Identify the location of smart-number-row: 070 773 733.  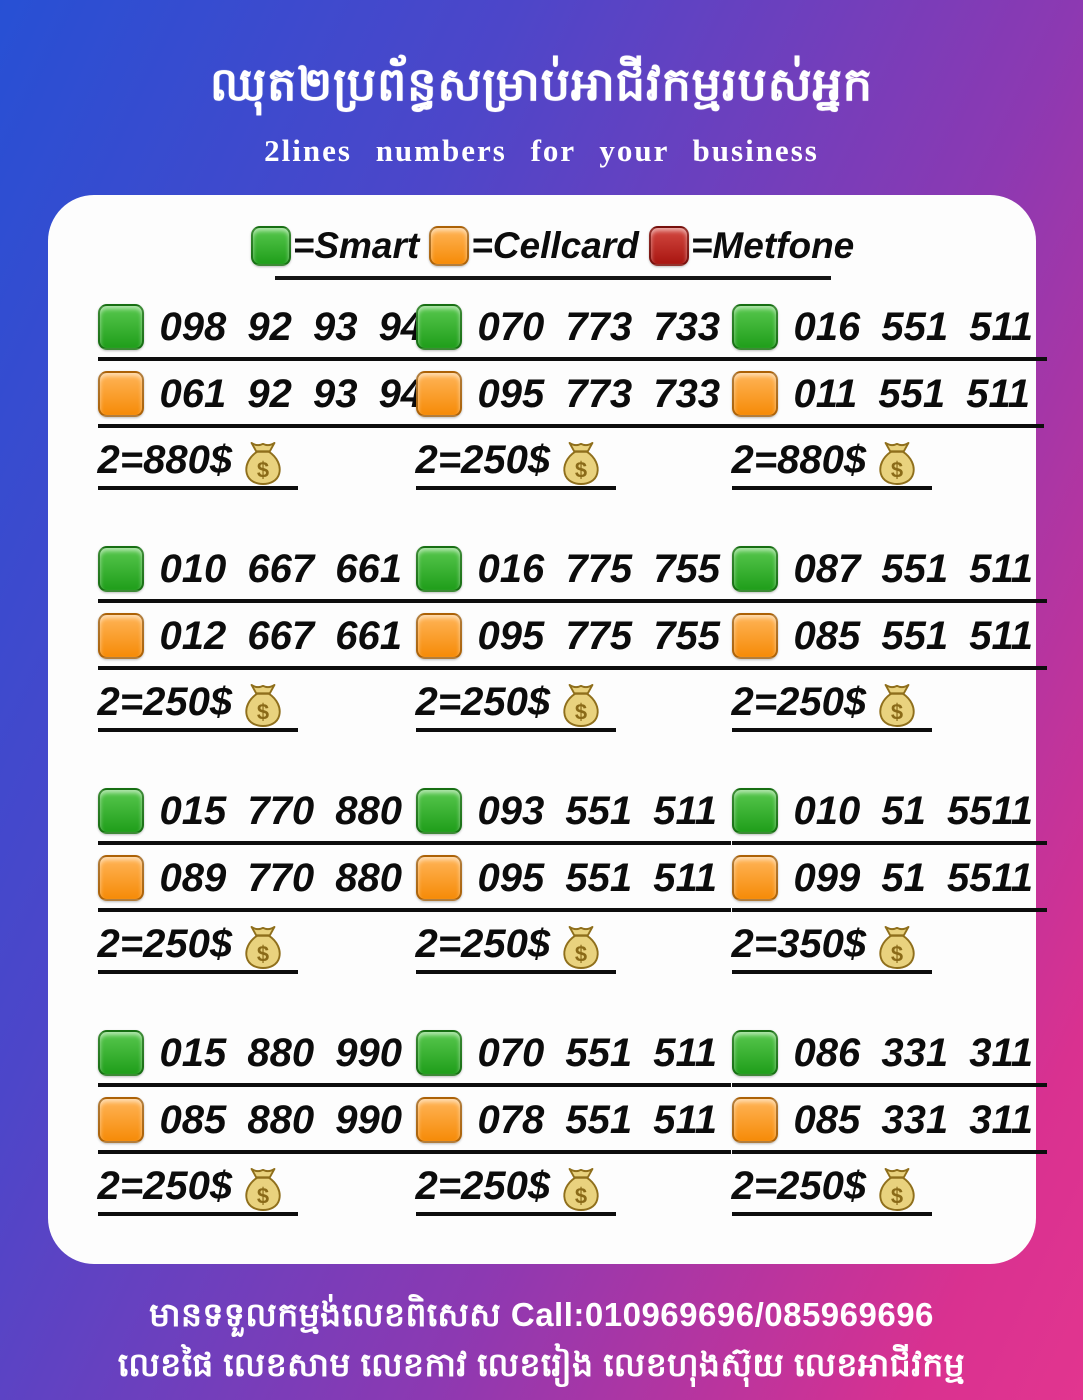
(574, 332).